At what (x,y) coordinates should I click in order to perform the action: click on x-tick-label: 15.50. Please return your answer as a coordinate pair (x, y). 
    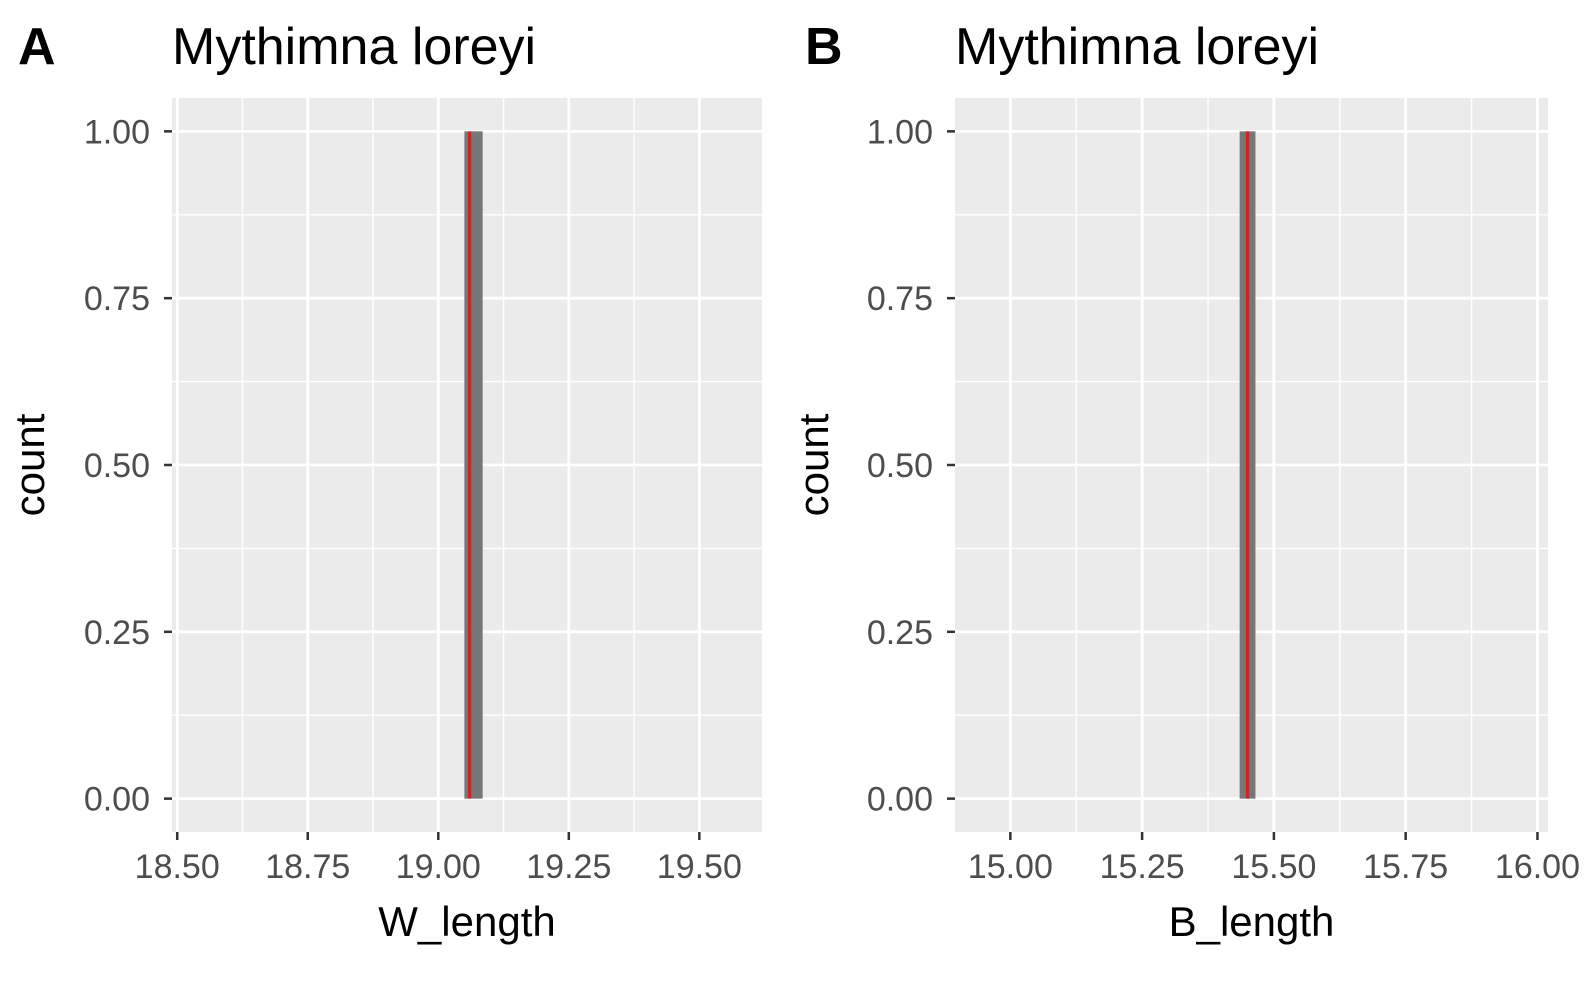
    Looking at the image, I should click on (1273, 867).